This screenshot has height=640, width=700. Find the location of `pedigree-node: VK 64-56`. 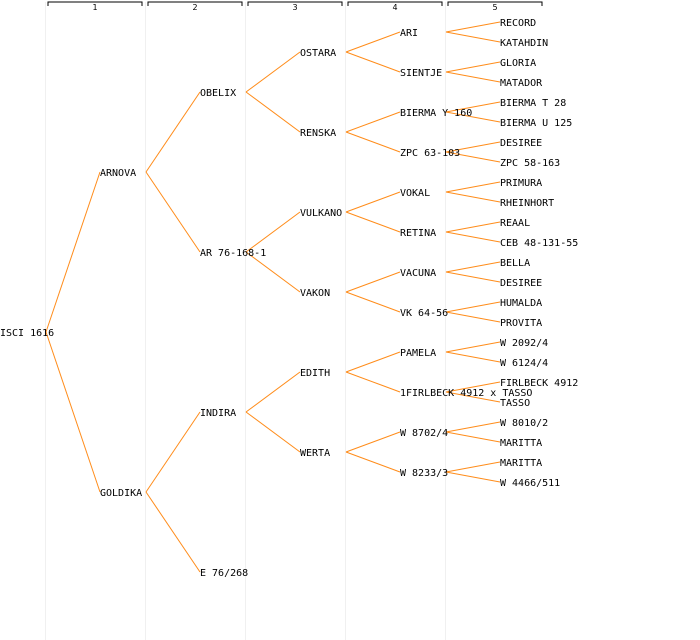

pedigree-node: VK 64-56 is located at coordinates (424, 313).